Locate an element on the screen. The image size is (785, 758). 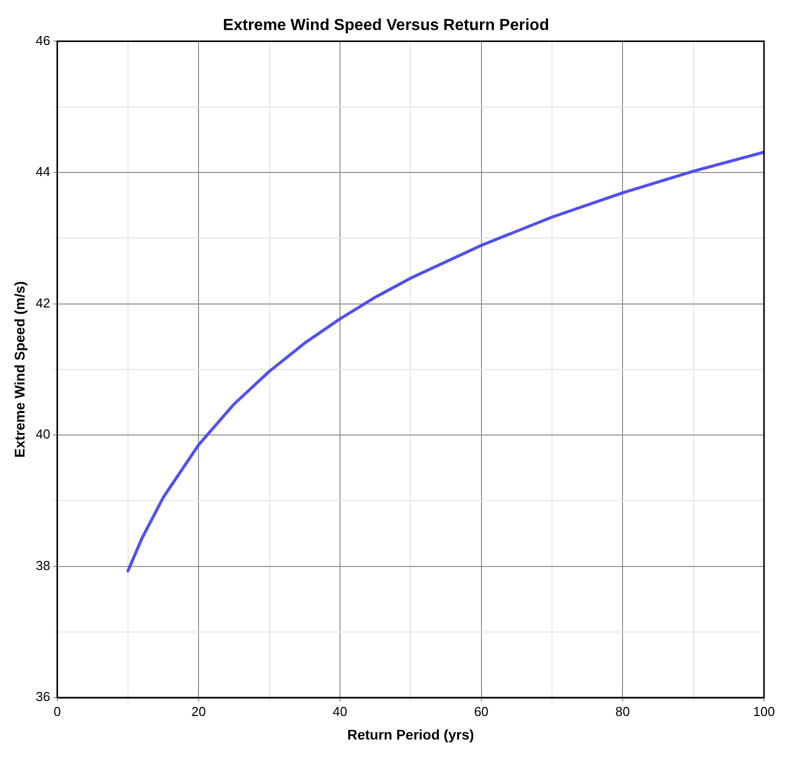
y-axis-title: Extreme Wind Speed (m/s) is located at coordinates (19, 369).